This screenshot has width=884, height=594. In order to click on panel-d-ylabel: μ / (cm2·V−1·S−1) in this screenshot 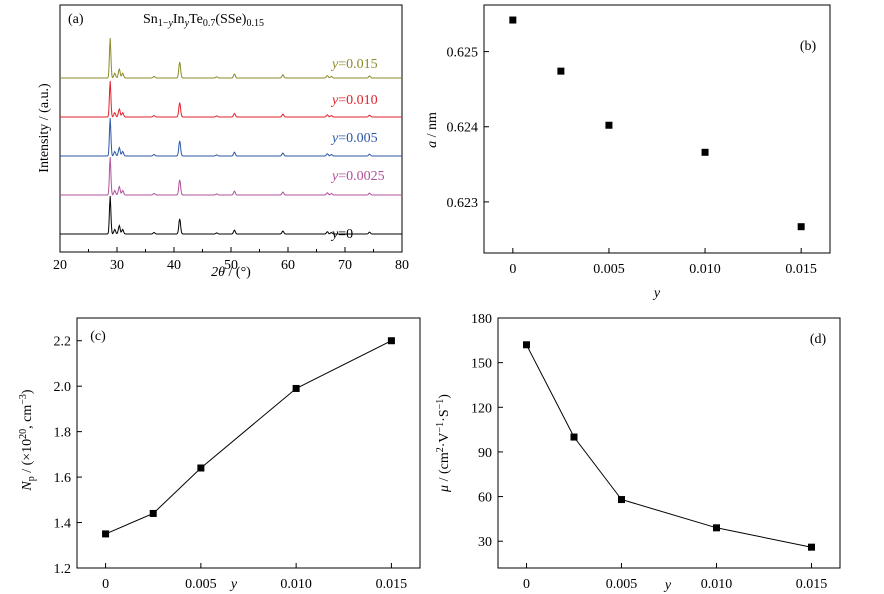, I will do `click(443, 443)`.